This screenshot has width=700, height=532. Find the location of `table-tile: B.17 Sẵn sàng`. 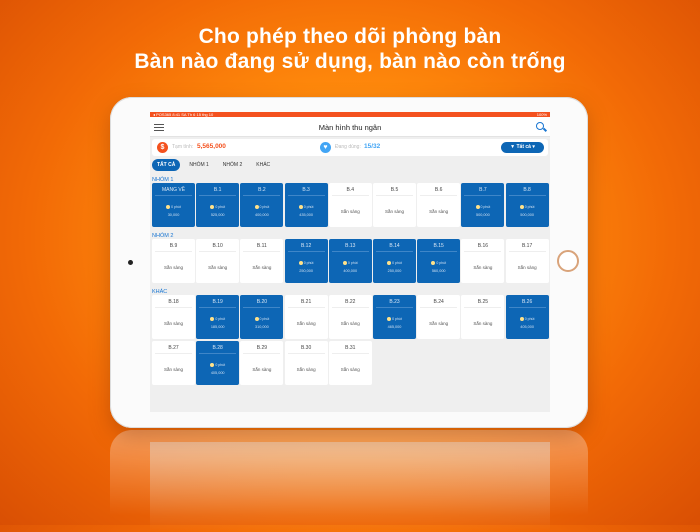

table-tile: B.17 Sẵn sàng is located at coordinates (527, 261).